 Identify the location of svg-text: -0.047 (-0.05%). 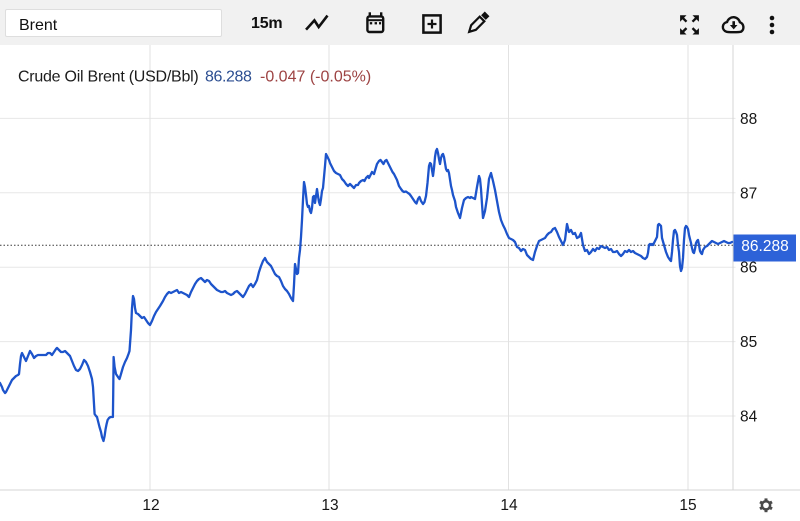
(315, 77).